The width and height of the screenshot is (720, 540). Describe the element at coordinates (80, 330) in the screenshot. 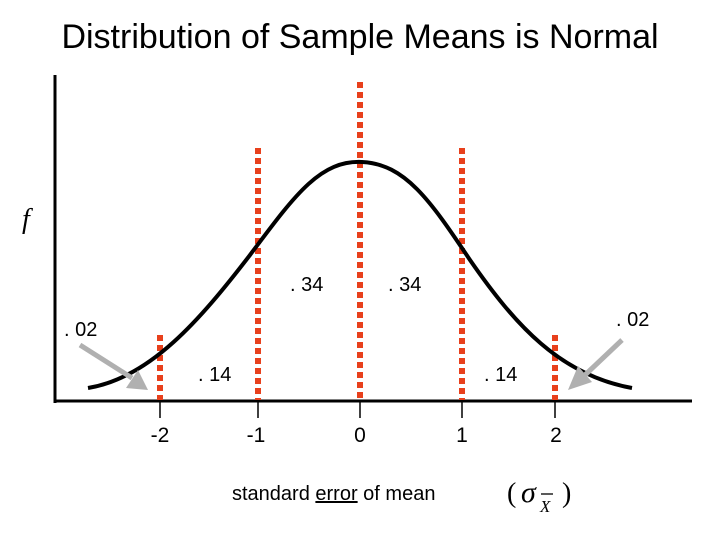

I see `region-label-left-tail: . 02` at that location.